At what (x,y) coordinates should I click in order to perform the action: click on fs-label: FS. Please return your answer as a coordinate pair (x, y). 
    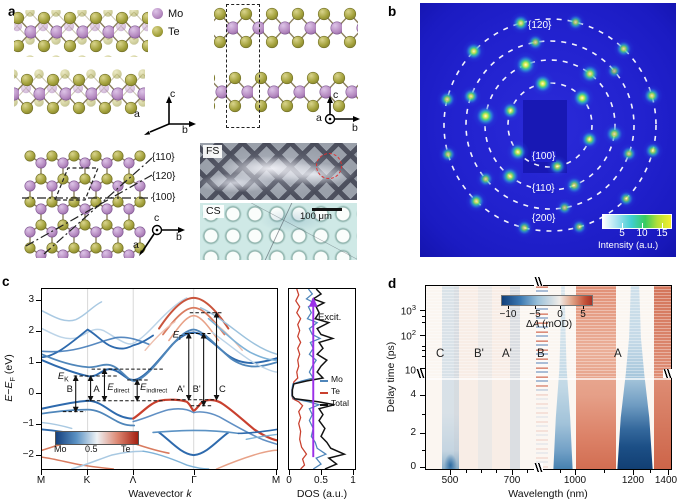
    Looking at the image, I should click on (213, 151).